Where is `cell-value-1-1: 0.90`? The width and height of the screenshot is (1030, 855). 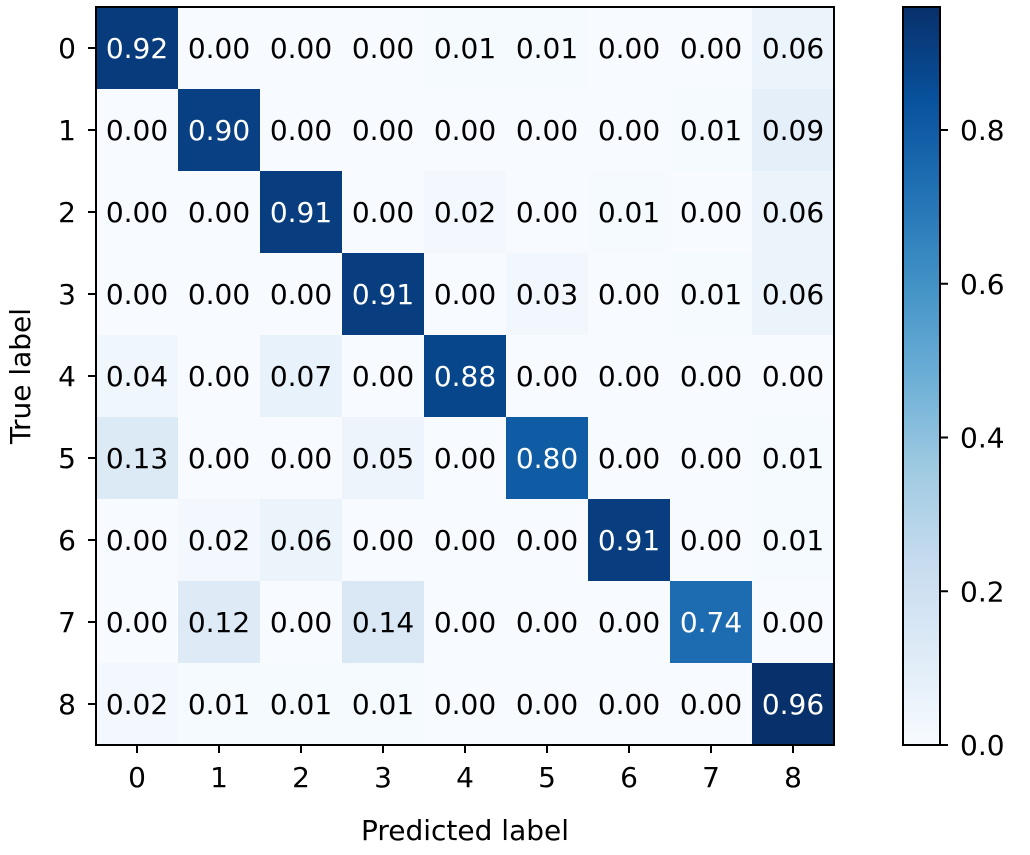
cell-value-1-1: 0.90 is located at coordinates (219, 130).